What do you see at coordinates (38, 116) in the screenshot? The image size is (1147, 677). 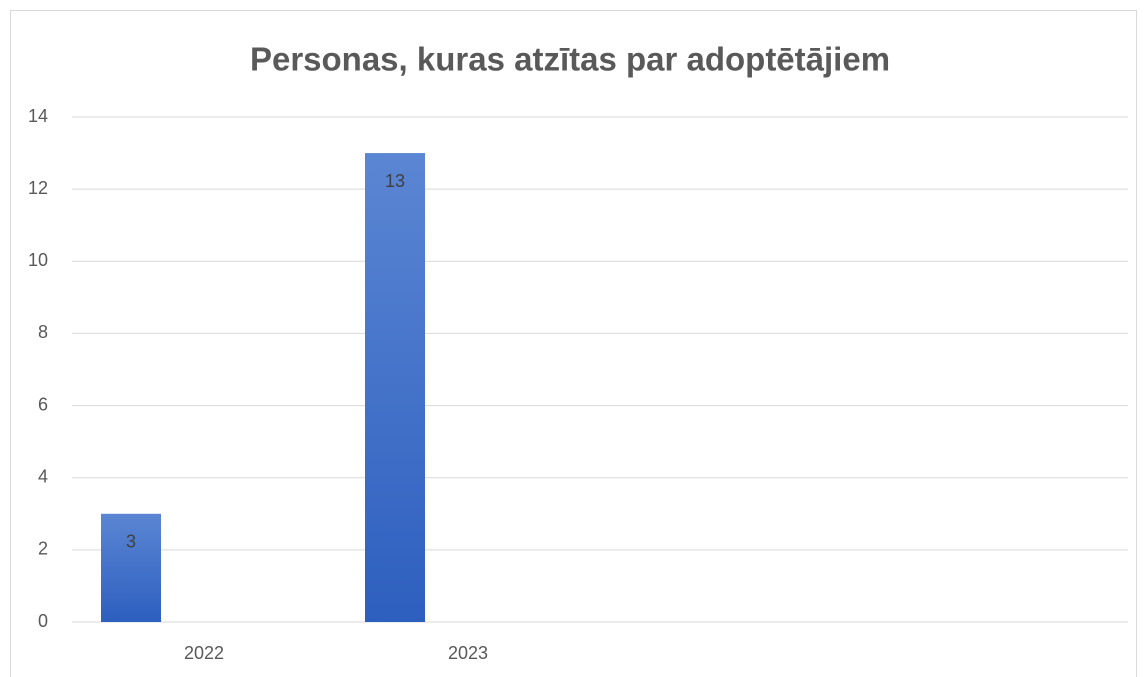 I see `y-tick-label: 14` at bounding box center [38, 116].